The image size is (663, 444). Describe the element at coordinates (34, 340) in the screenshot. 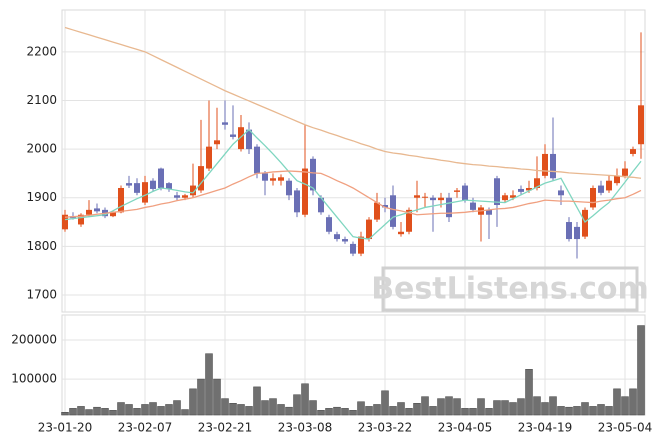

I see `y-tick-label: 200000` at that location.